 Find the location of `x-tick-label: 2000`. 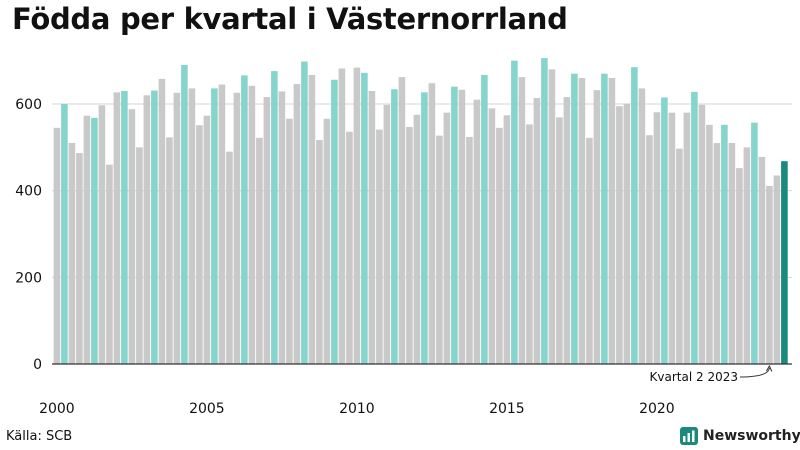

x-tick-label: 2000 is located at coordinates (57, 409).